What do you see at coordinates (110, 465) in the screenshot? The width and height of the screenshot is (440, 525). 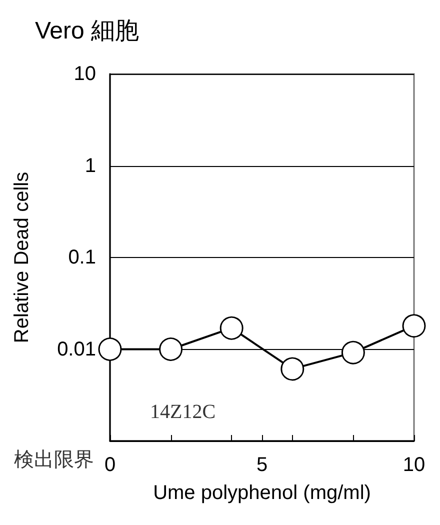 I see `x-tick-label: 0` at bounding box center [110, 465].